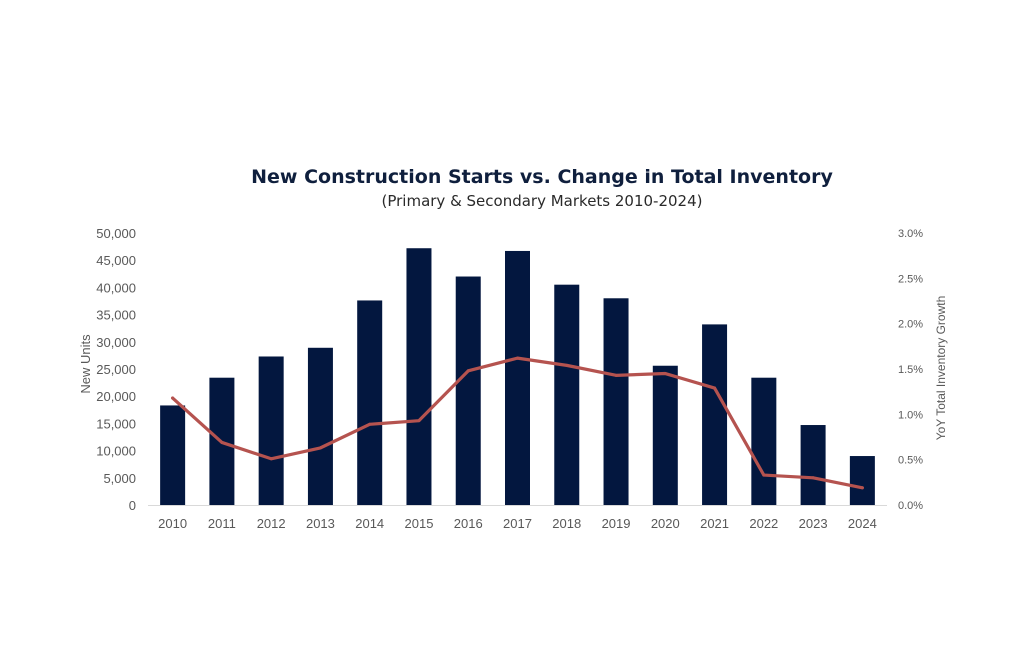 The width and height of the screenshot is (1024, 660). I want to click on x-tick-label: 2012, so click(271, 523).